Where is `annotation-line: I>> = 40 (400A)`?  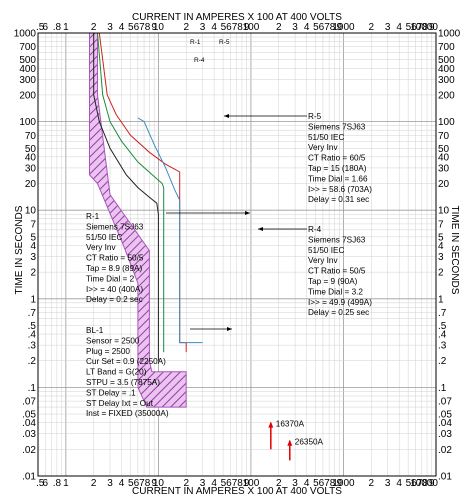 annotation-line: I>> = 40 (400A) is located at coordinates (114, 289).